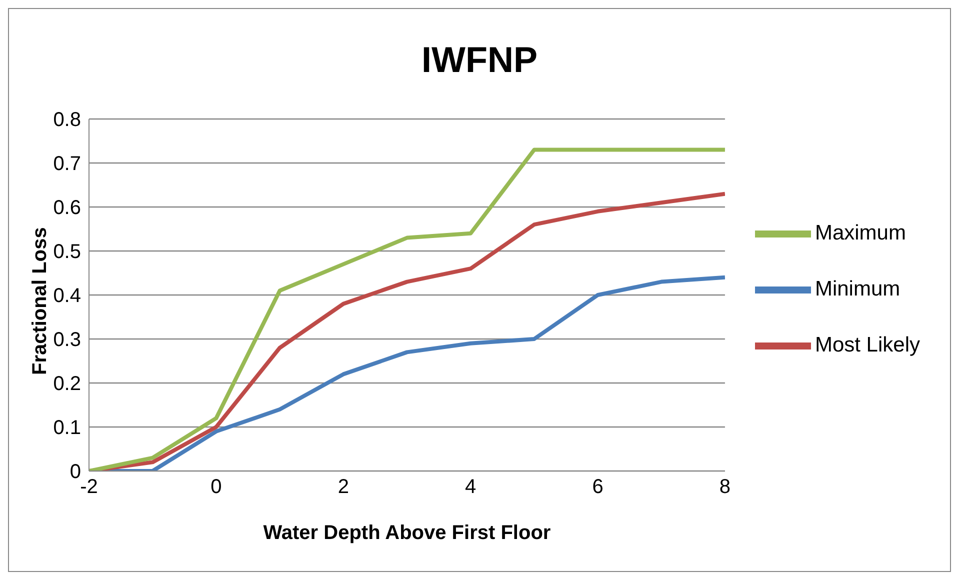  What do you see at coordinates (867, 345) in the screenshot?
I see `legend-label: Most Likely` at bounding box center [867, 345].